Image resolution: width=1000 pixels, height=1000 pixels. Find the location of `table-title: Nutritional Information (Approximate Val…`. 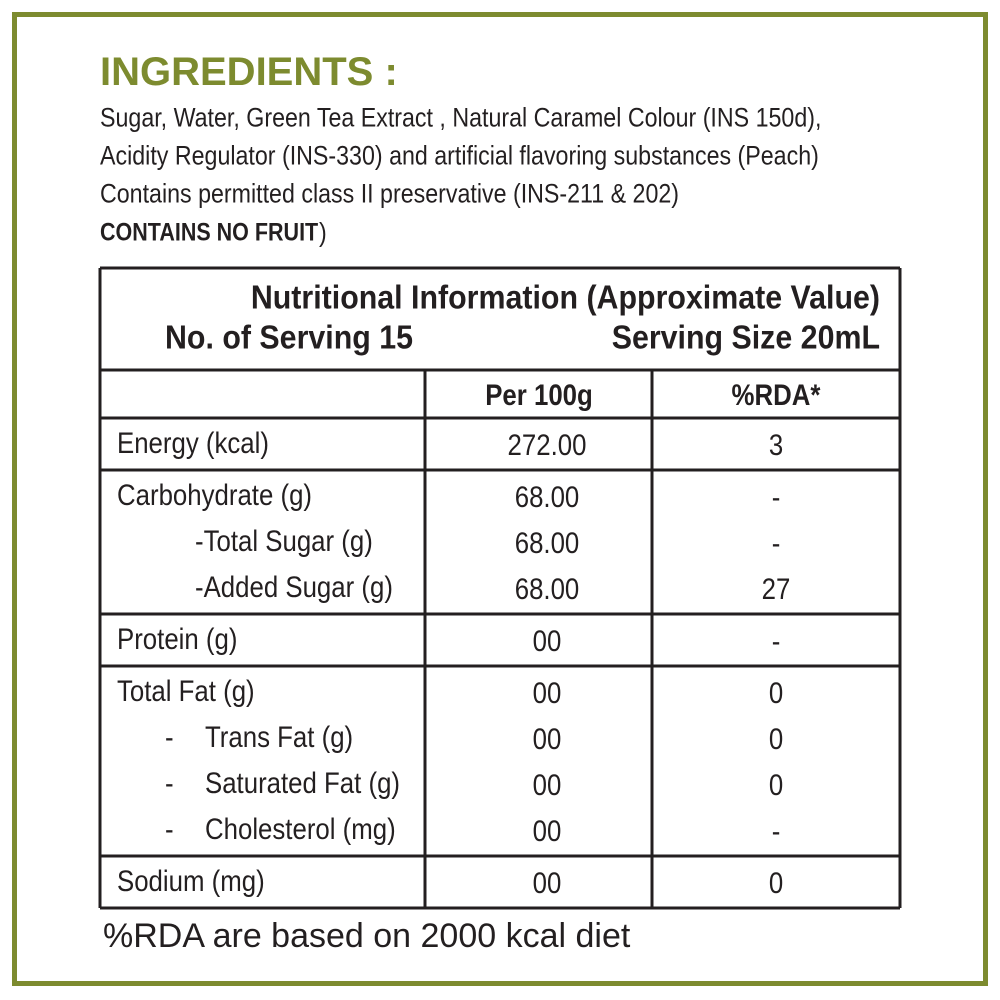

table-title: Nutritional Information (Approximate Val… is located at coordinates (565, 297).